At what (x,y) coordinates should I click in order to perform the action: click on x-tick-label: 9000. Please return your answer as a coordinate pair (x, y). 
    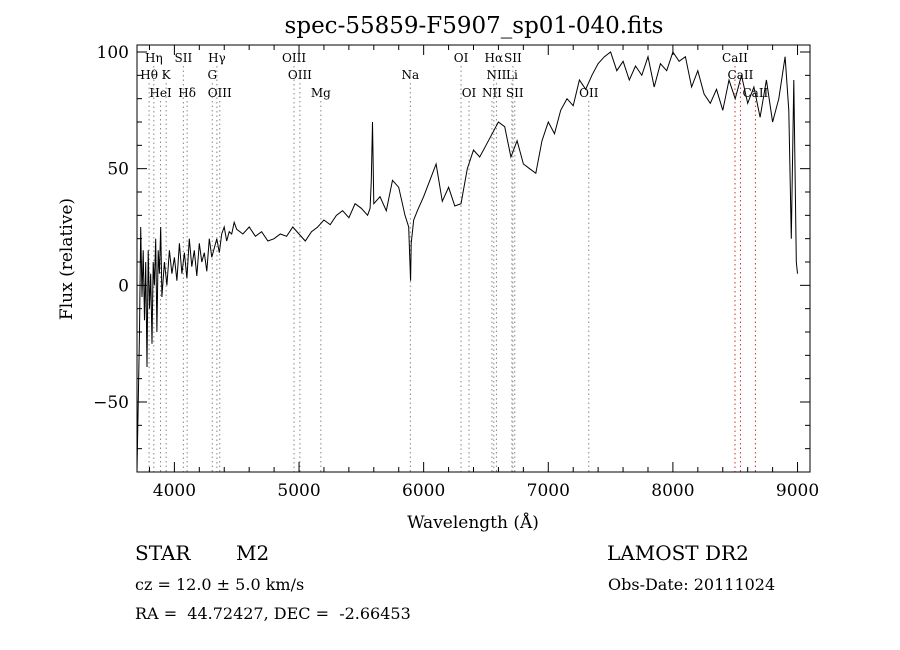
    Looking at the image, I should click on (797, 491).